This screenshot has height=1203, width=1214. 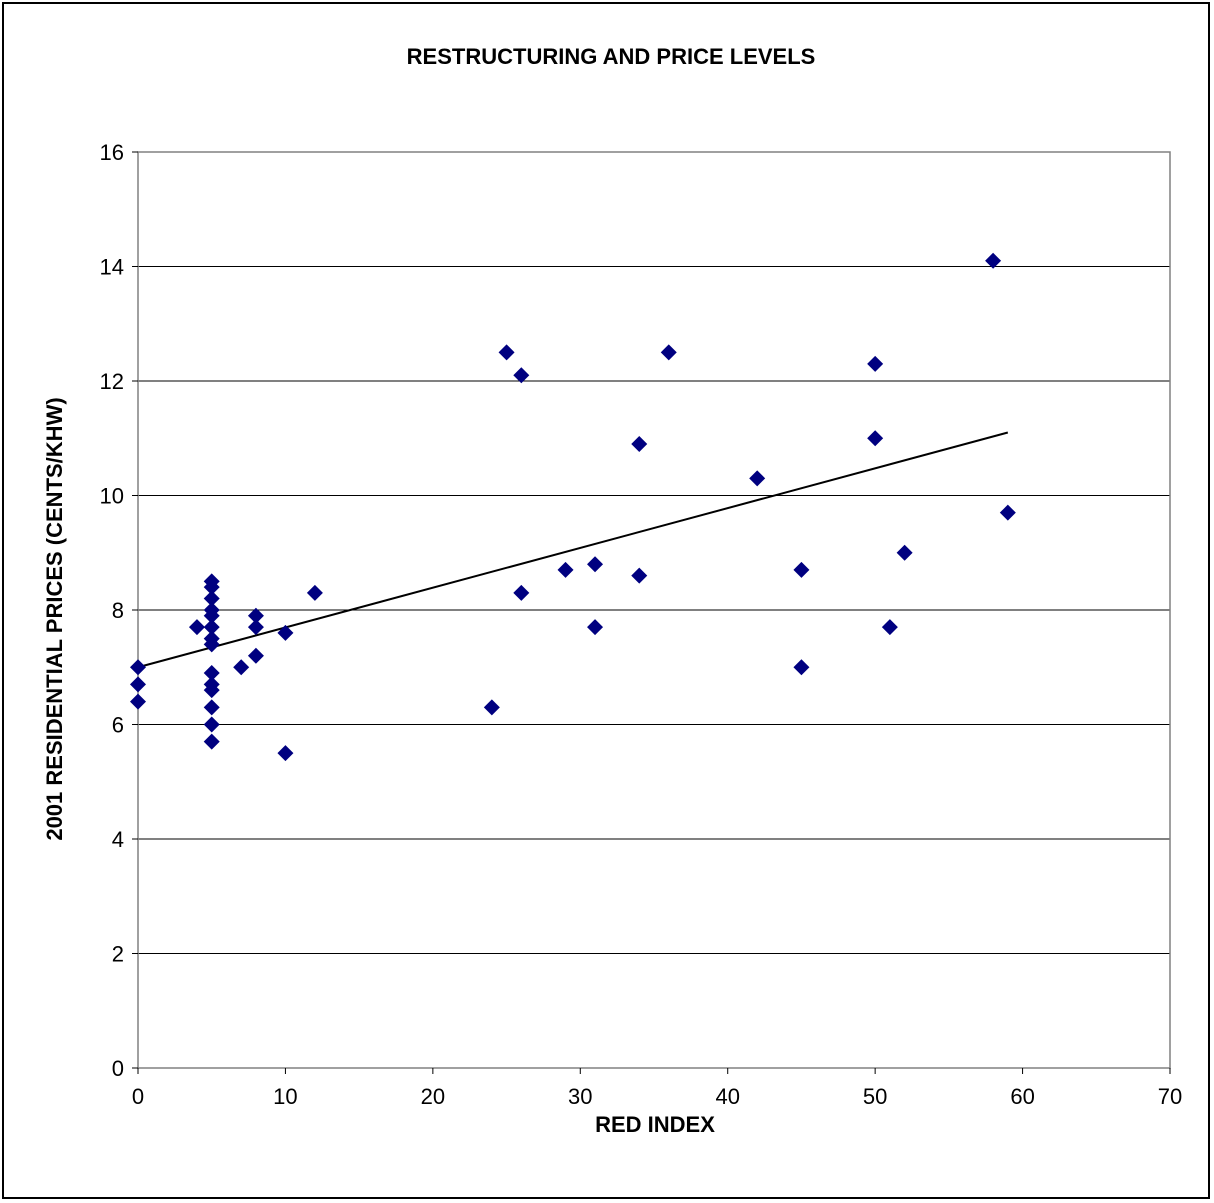 I want to click on y-tick-label: 14, so click(x=112, y=267).